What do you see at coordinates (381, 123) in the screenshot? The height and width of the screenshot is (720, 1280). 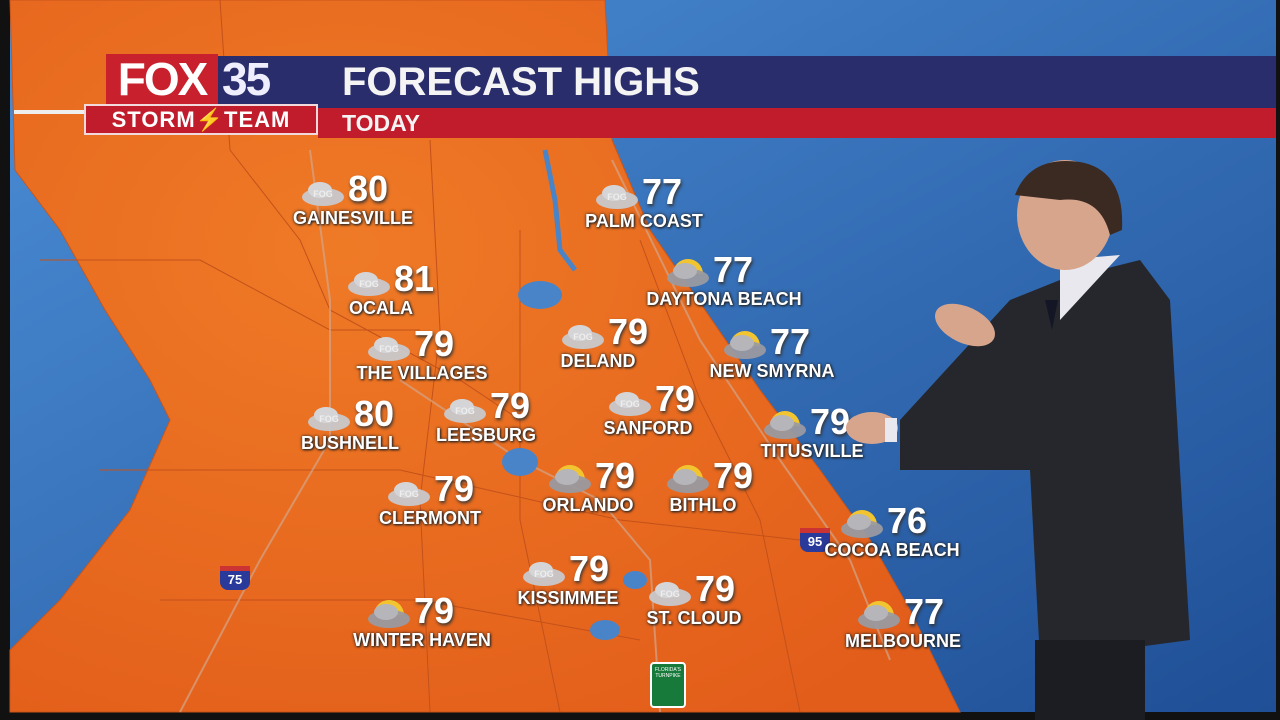 I see `page-subtitle: TODAY` at bounding box center [381, 123].